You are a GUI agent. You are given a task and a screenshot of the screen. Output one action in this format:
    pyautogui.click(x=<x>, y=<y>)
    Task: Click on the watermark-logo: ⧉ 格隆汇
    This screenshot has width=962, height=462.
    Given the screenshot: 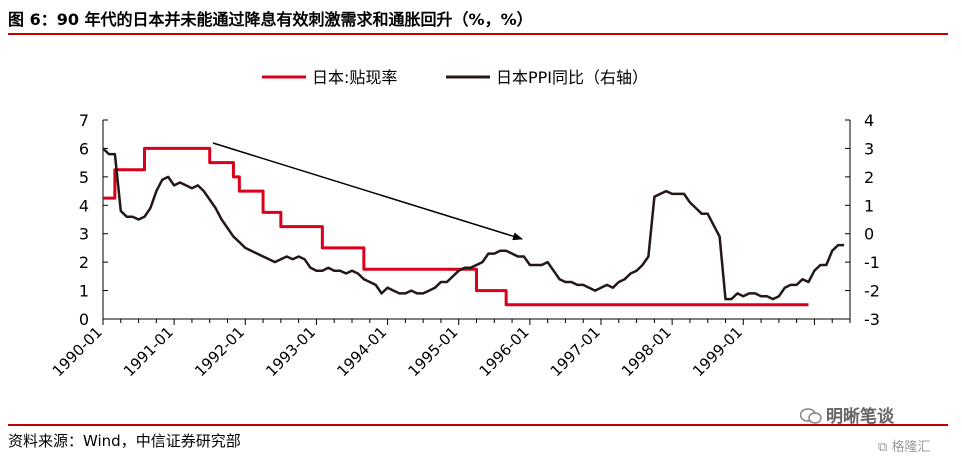 What is the action you would take?
    pyautogui.click(x=904, y=445)
    